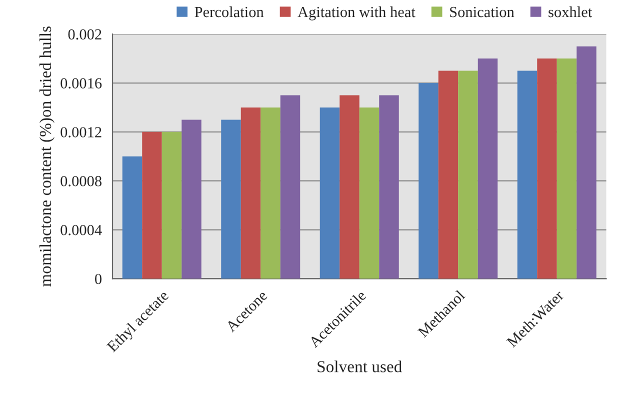 Image resolution: width=625 pixels, height=401 pixels. Describe the element at coordinates (81, 83) in the screenshot. I see `y-tick-label: 0.0016` at that location.